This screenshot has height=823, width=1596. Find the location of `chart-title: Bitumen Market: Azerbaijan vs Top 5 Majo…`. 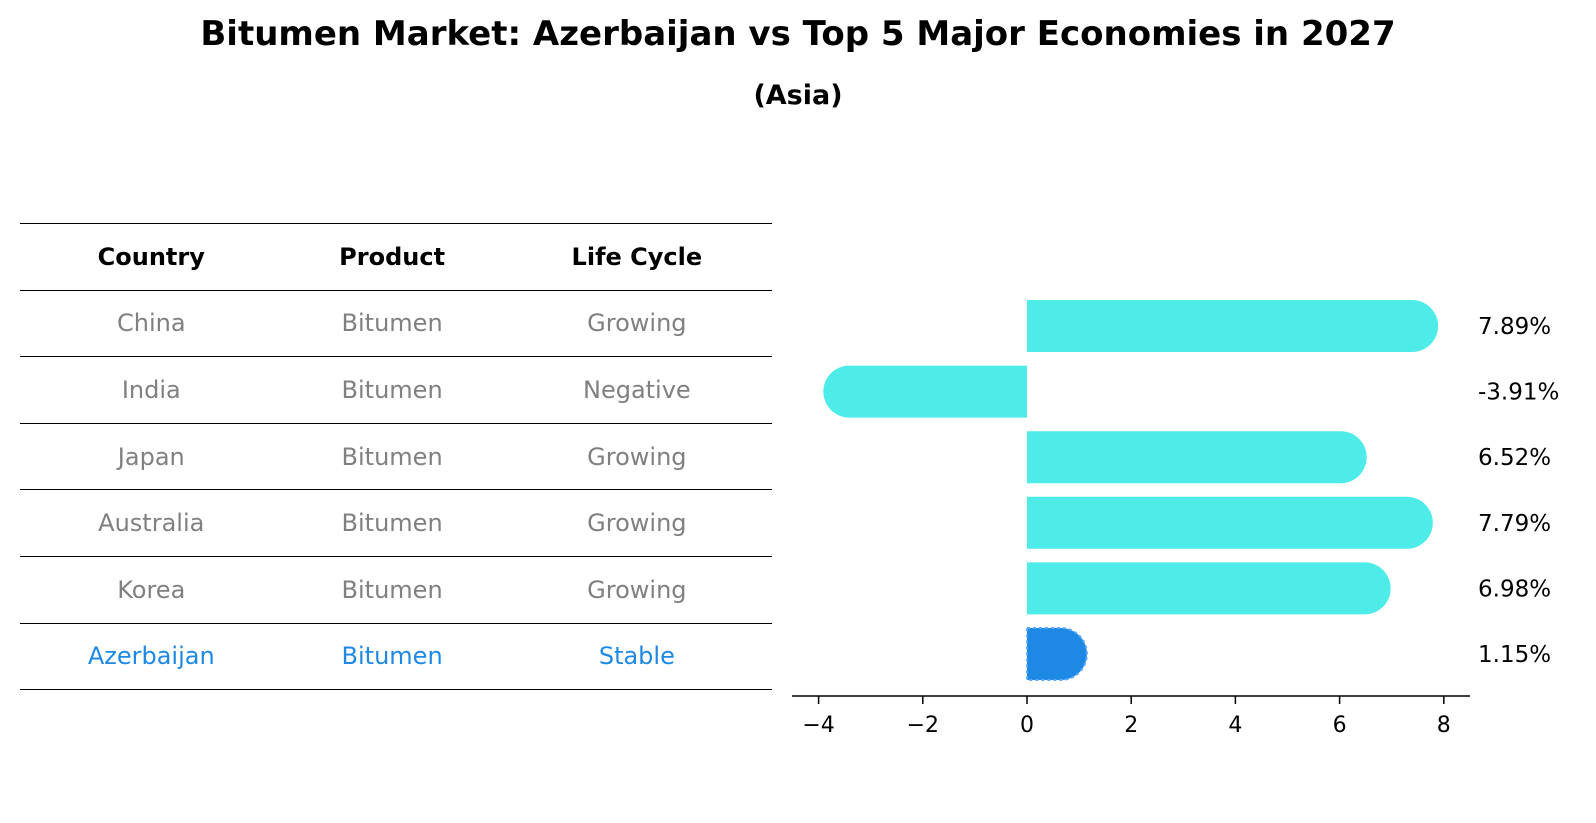

chart-title: Bitumen Market: Azerbaijan vs Top 5 Majo… is located at coordinates (798, 34).